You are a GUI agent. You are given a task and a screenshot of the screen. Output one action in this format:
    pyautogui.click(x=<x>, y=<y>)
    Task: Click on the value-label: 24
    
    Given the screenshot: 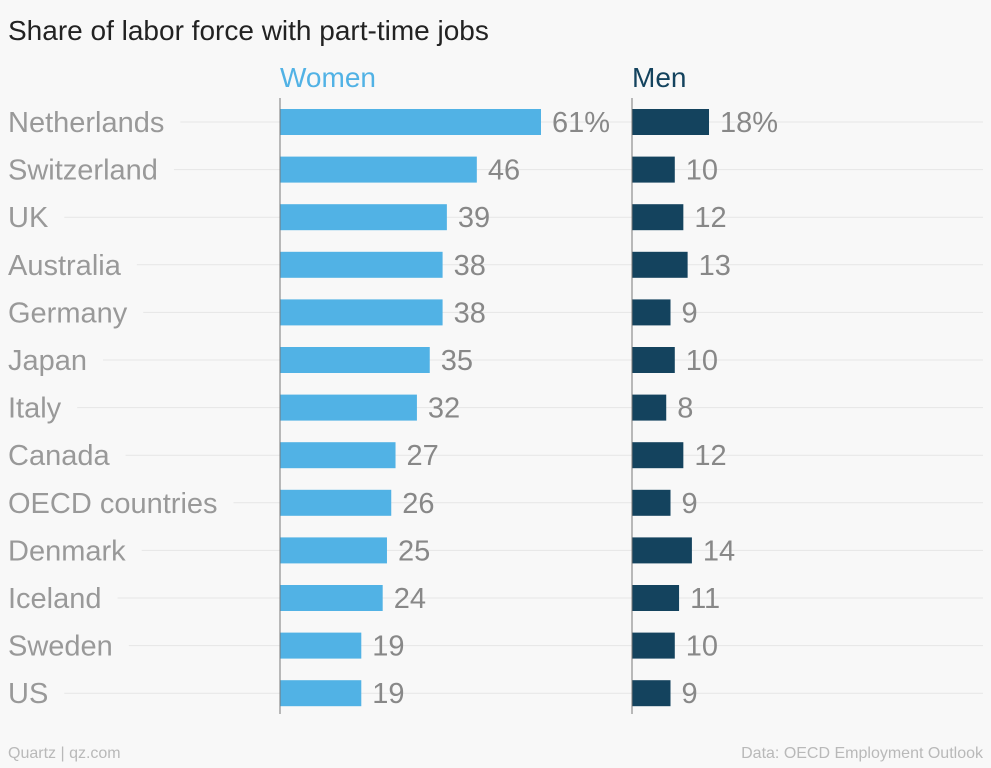 What is the action you would take?
    pyautogui.click(x=410, y=599)
    